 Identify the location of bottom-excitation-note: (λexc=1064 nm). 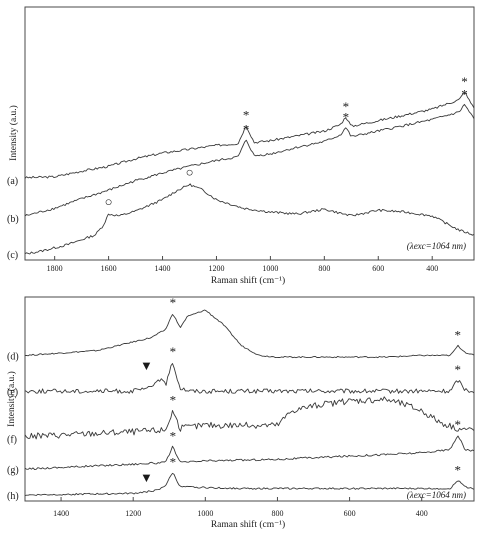
(436, 495).